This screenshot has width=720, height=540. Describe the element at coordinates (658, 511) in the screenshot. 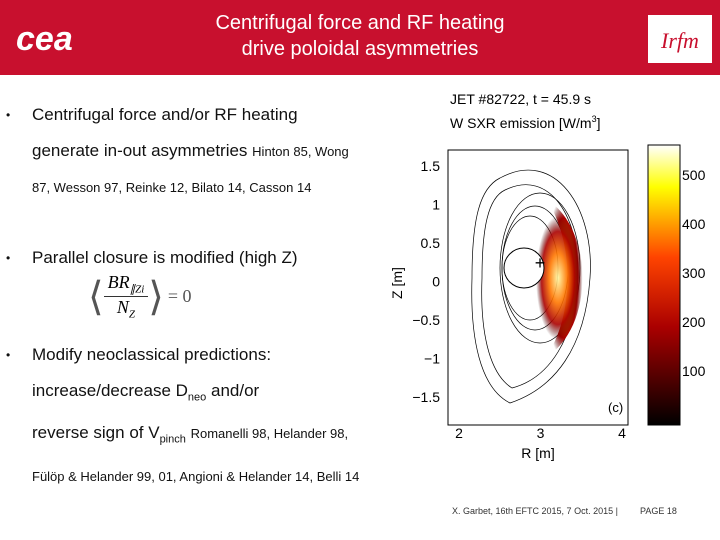

I see `footer-page: PAGE 18` at that location.